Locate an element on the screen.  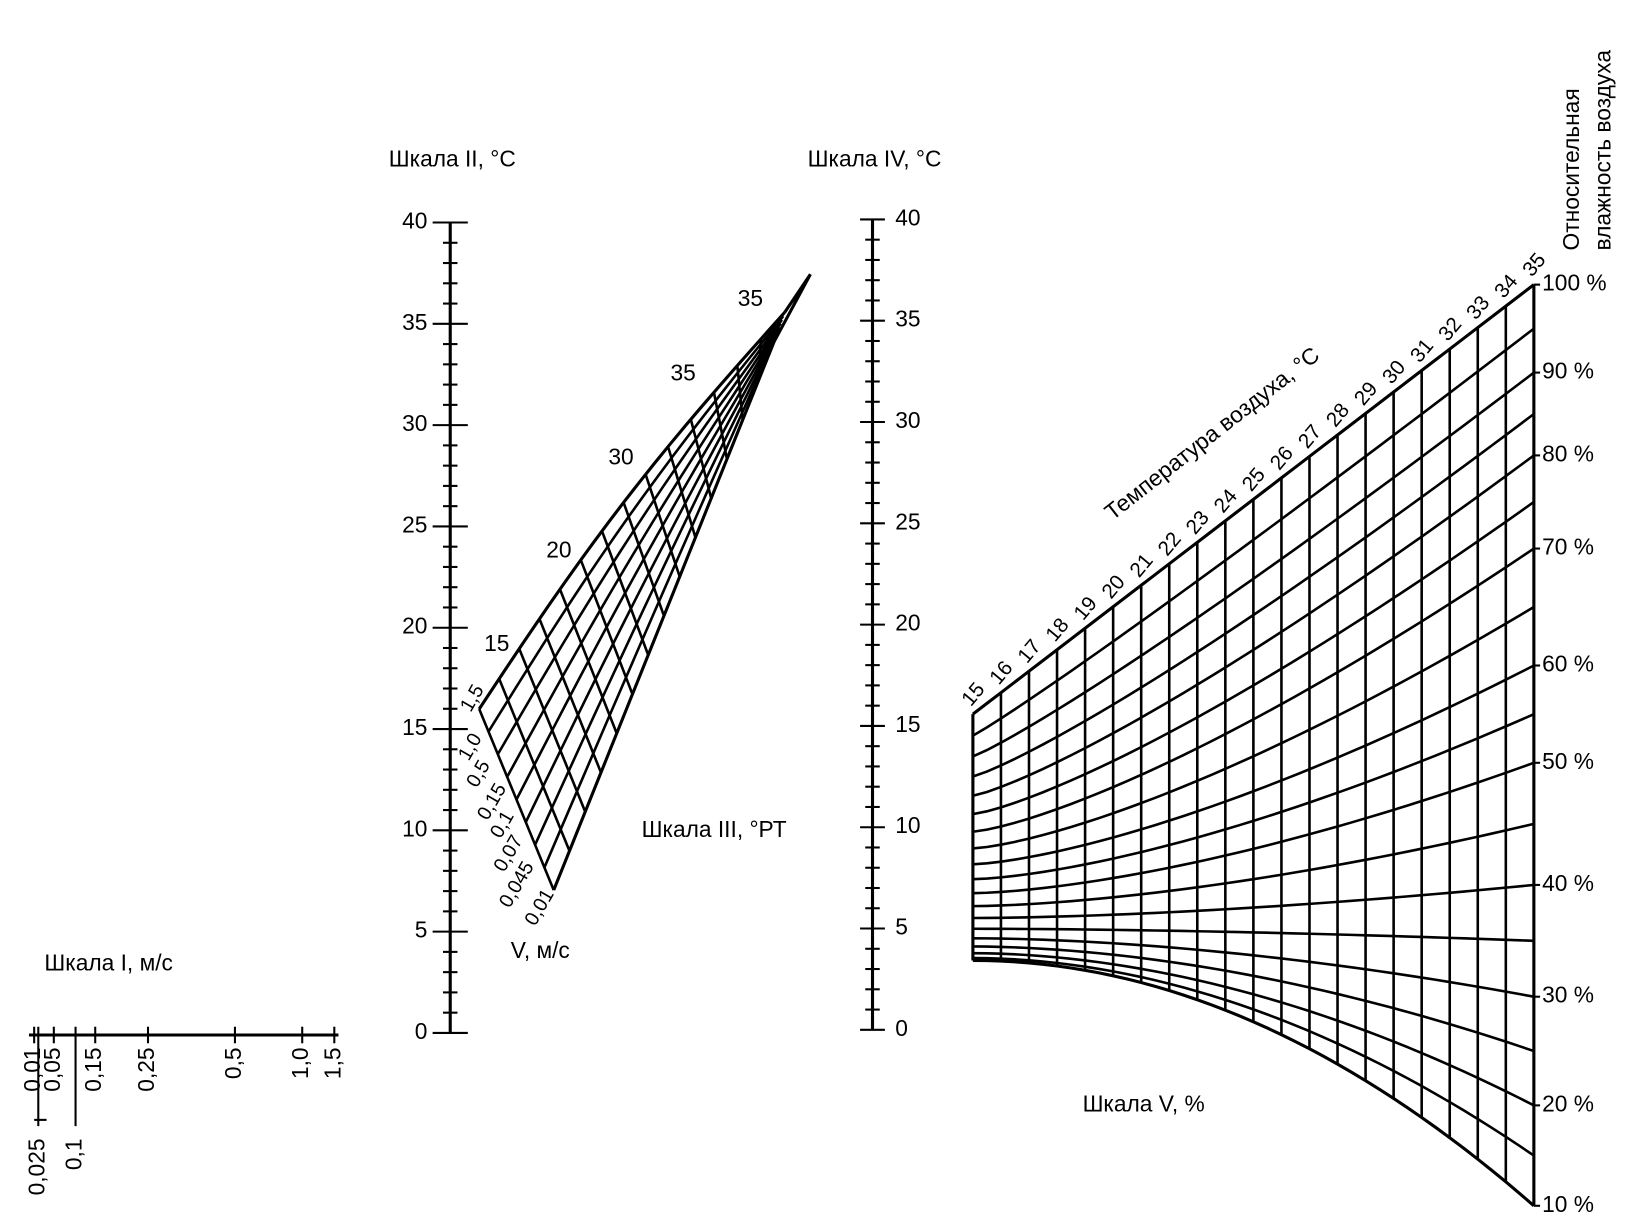
humidity-label: 30 % is located at coordinates (1568, 995).